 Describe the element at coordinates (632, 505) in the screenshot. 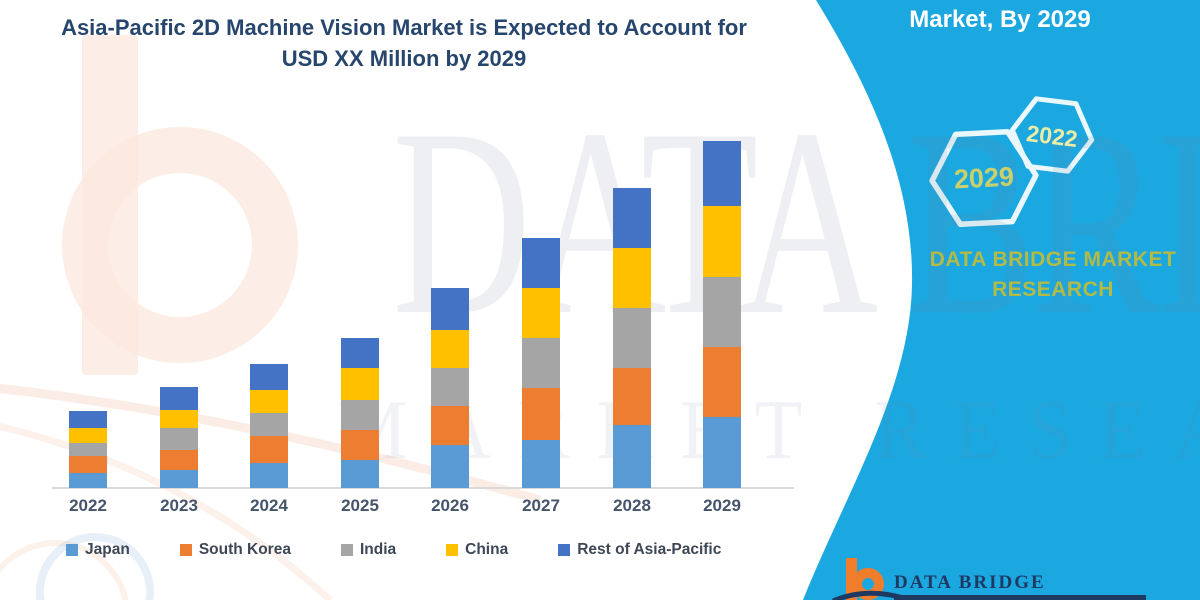

I see `category-label-2028: 2028` at that location.